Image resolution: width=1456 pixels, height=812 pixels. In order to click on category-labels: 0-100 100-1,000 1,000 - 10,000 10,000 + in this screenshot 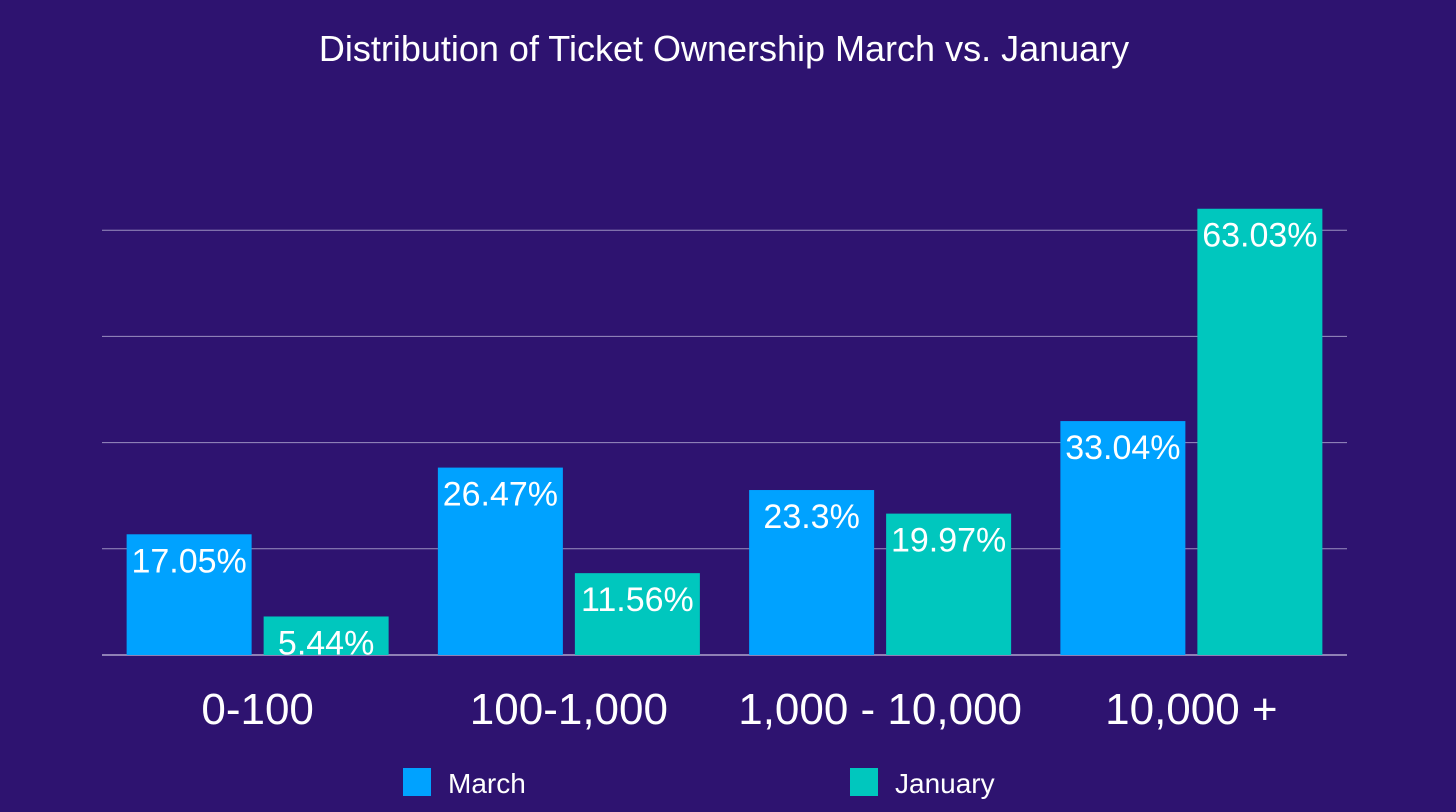, I will do `click(739, 709)`.